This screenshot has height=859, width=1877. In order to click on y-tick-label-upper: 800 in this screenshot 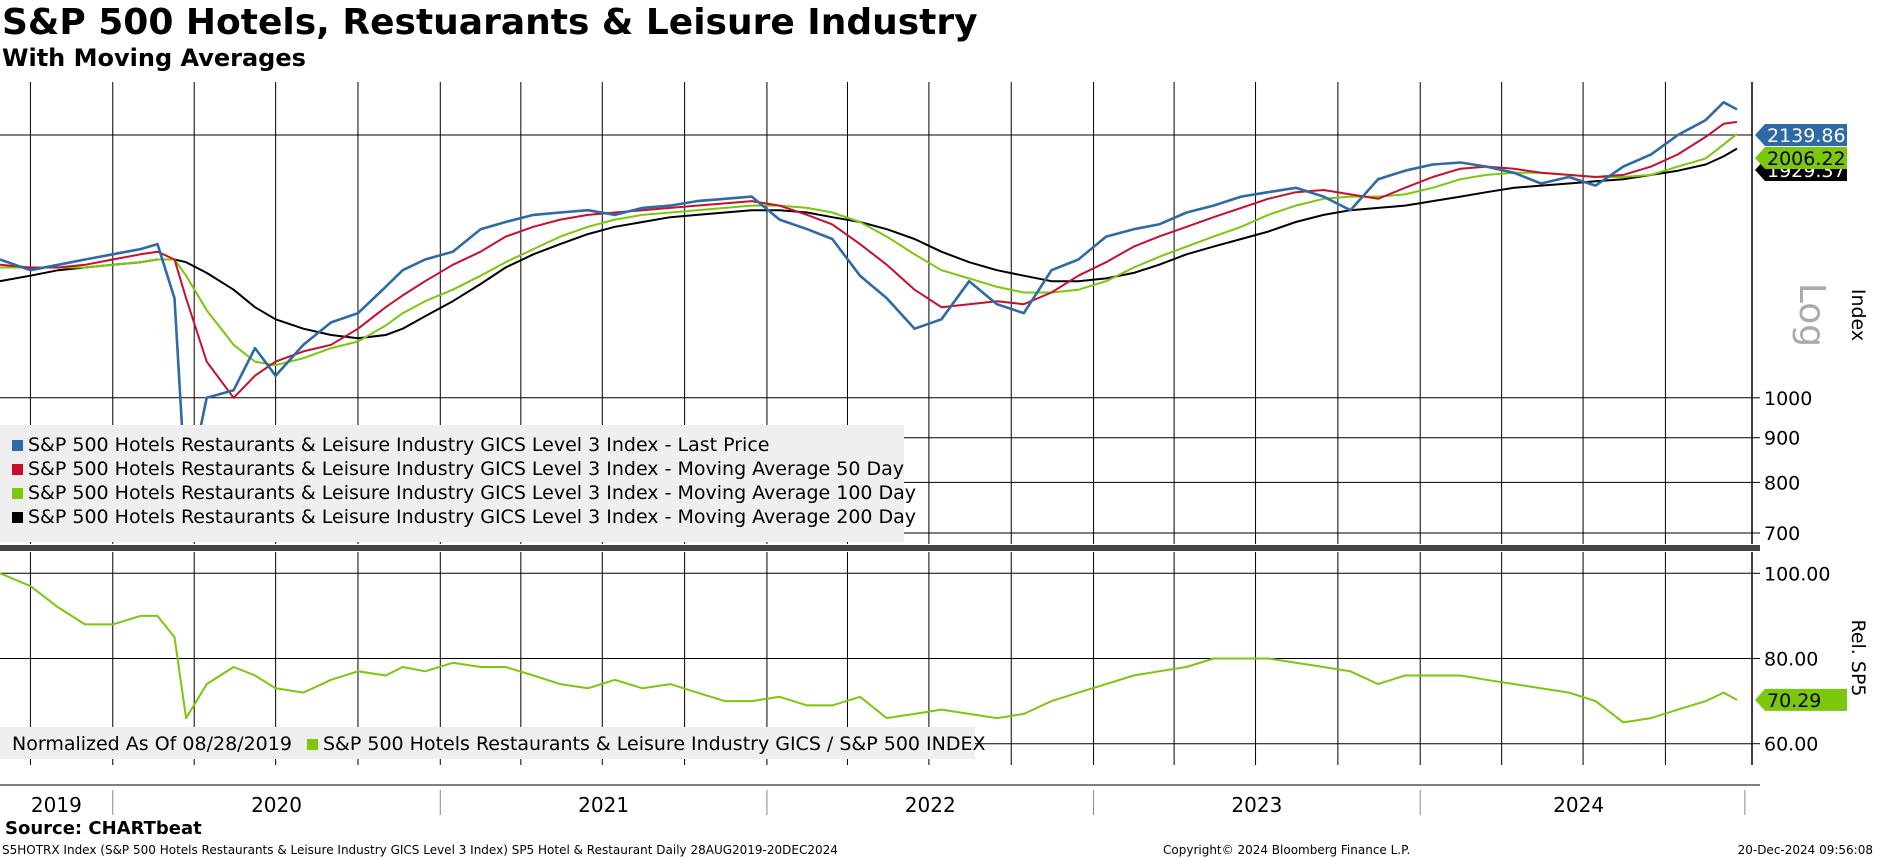, I will do `click(1782, 483)`.